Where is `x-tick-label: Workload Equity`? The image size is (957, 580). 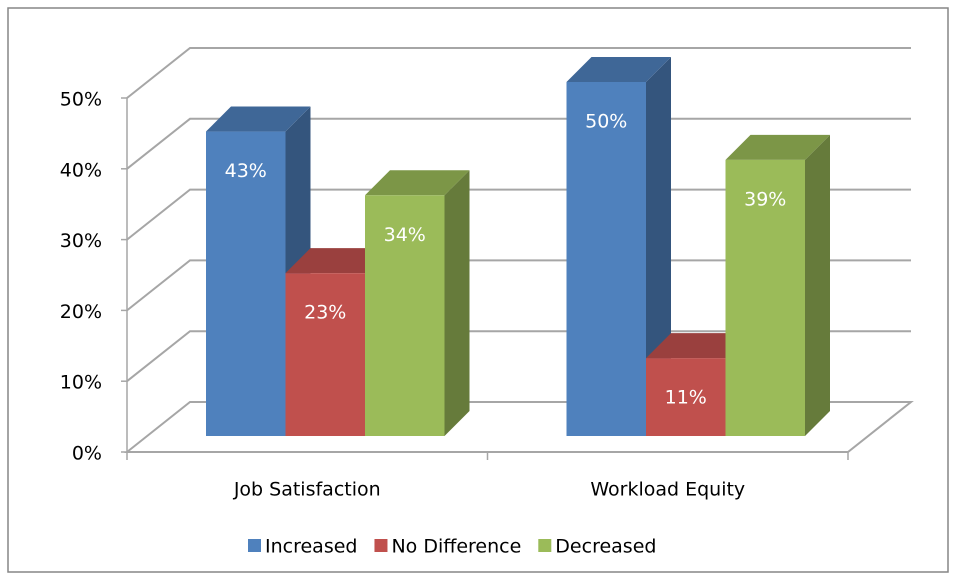 x-tick-label: Workload Equity is located at coordinates (667, 490).